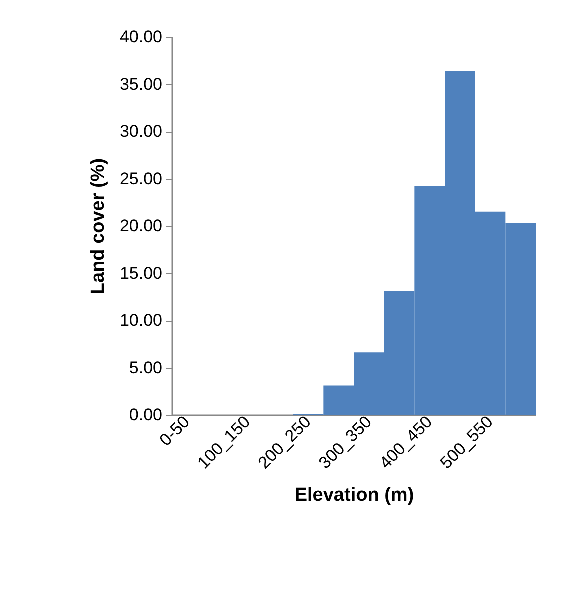 The width and height of the screenshot is (561, 592). I want to click on x-axis-title: Elevation (m), so click(354, 495).